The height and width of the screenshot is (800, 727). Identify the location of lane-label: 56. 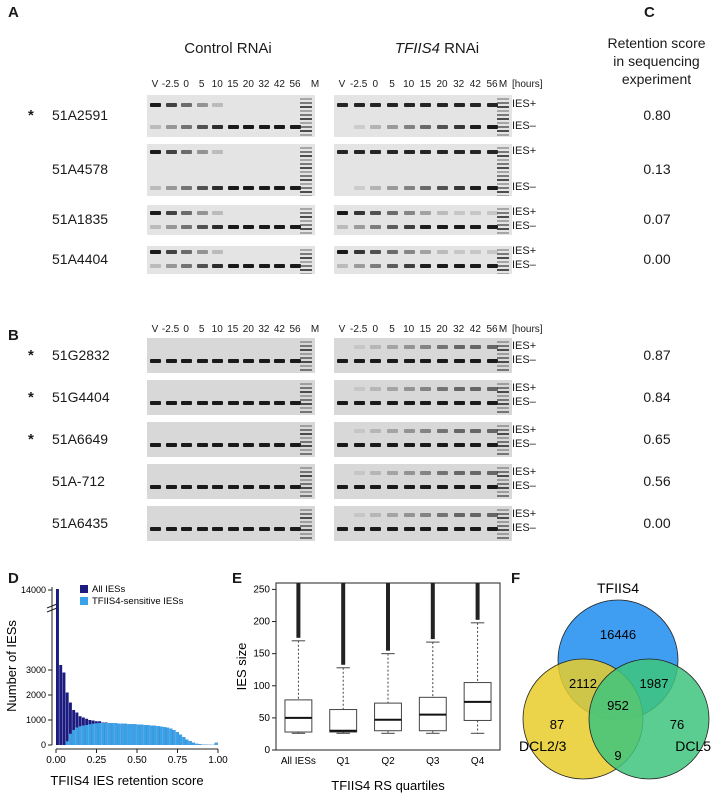
(492, 84).